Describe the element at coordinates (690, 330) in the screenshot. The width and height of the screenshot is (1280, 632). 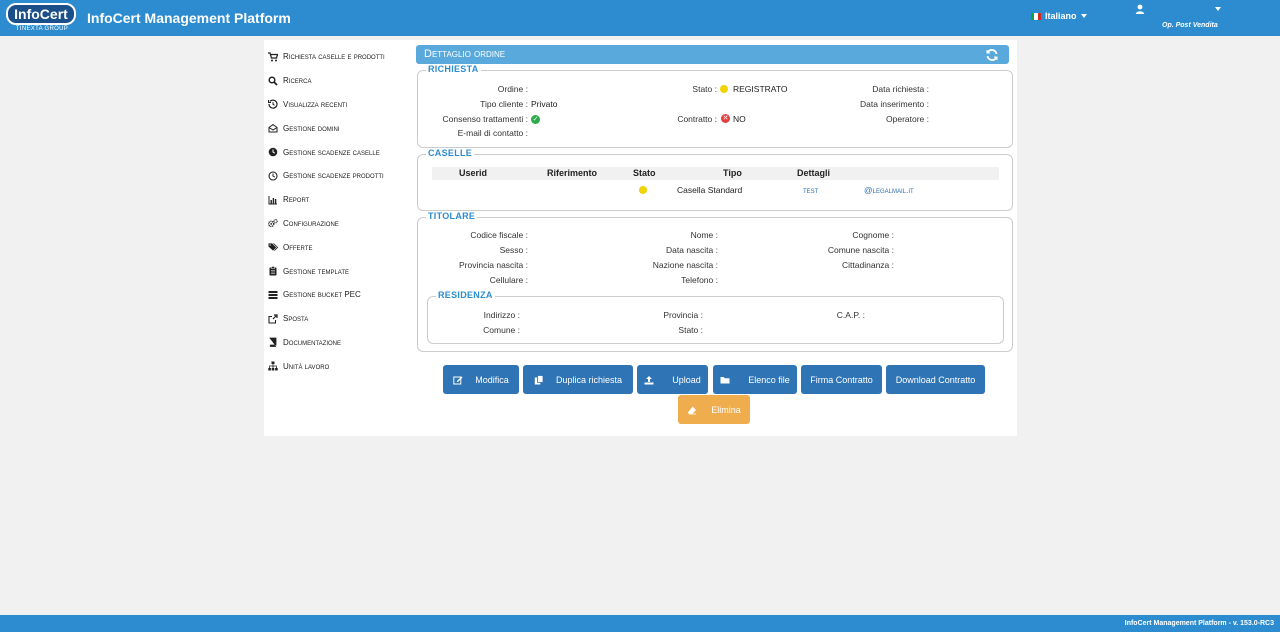
I see `residenza-stato-label: Stato :` at that location.